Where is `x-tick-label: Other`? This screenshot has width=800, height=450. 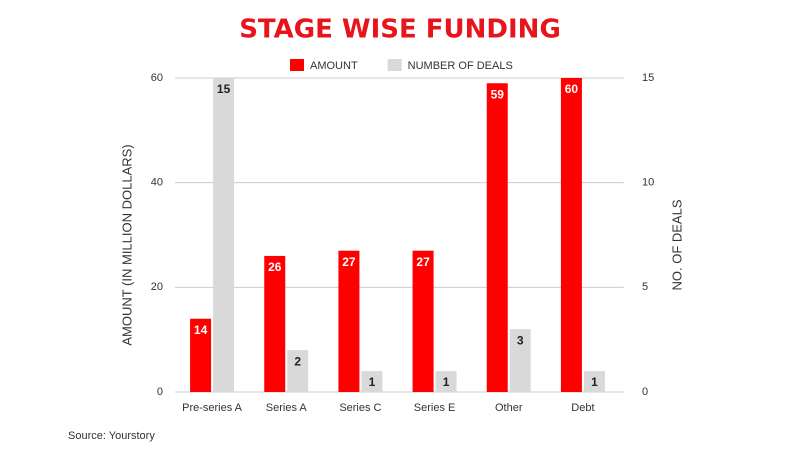
x-tick-label: Other is located at coordinates (509, 408).